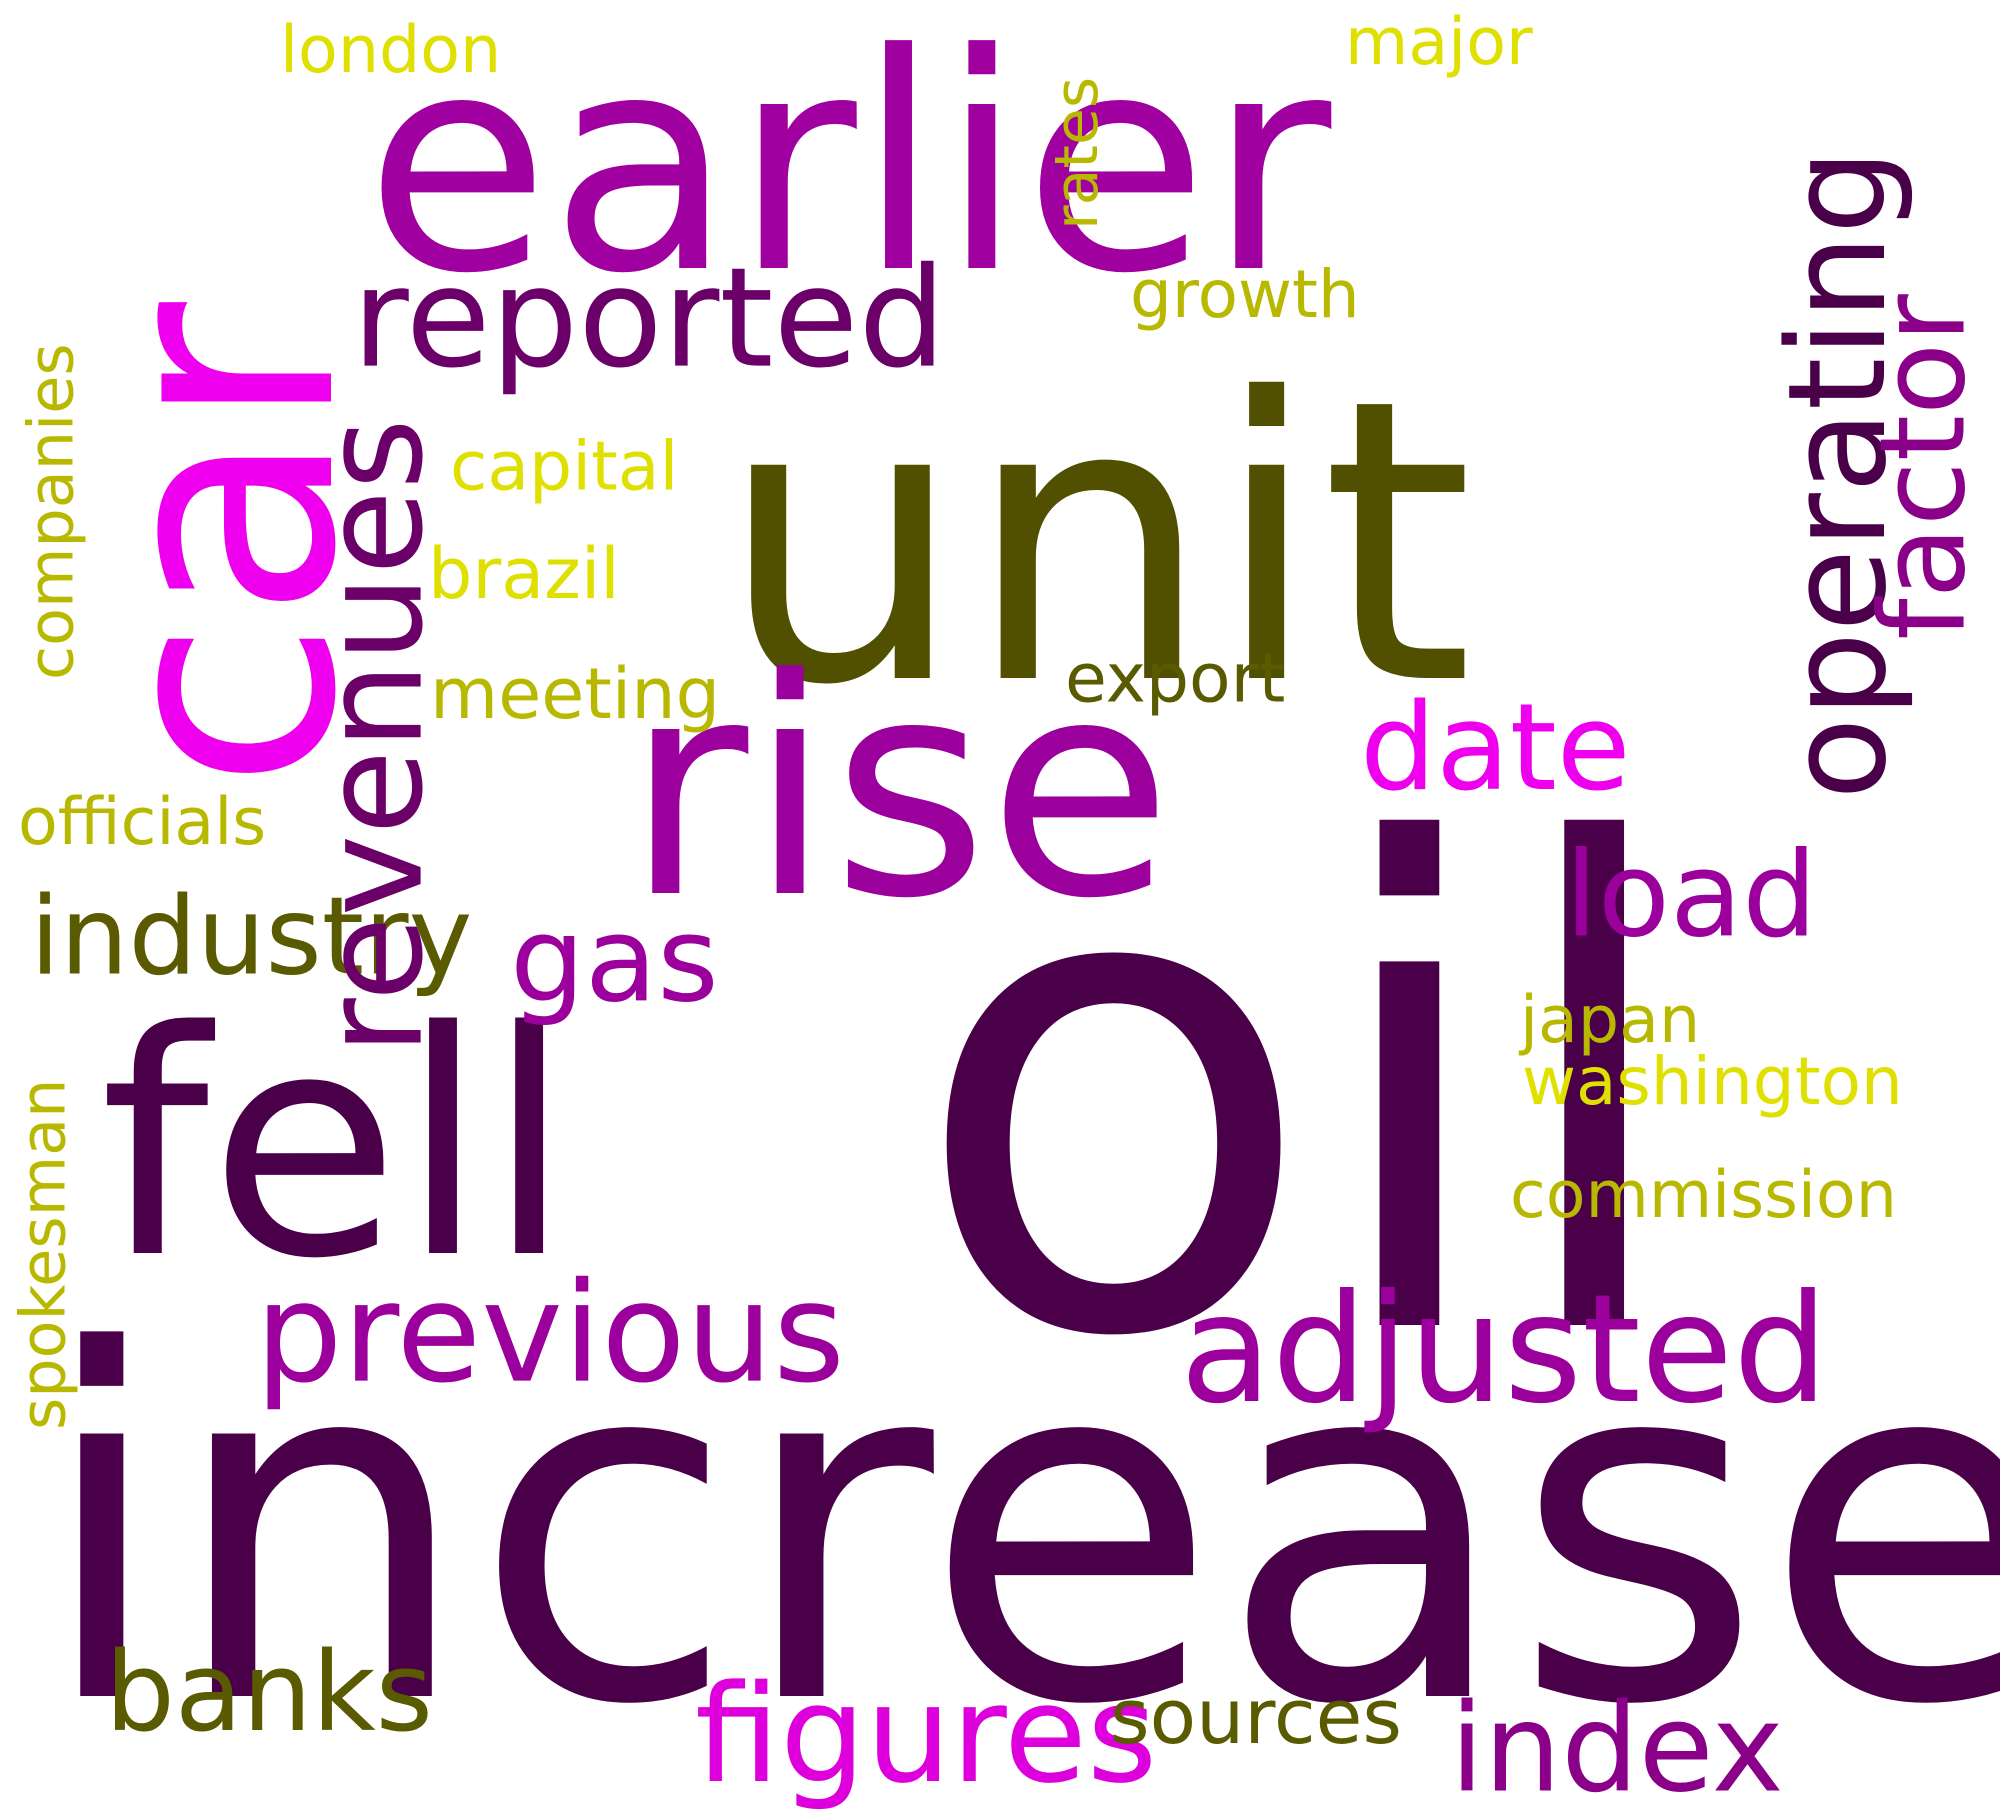 The height and width of the screenshot is (1819, 2000). What do you see at coordinates (43, 1254) in the screenshot?
I see `word-companies: spokesman` at bounding box center [43, 1254].